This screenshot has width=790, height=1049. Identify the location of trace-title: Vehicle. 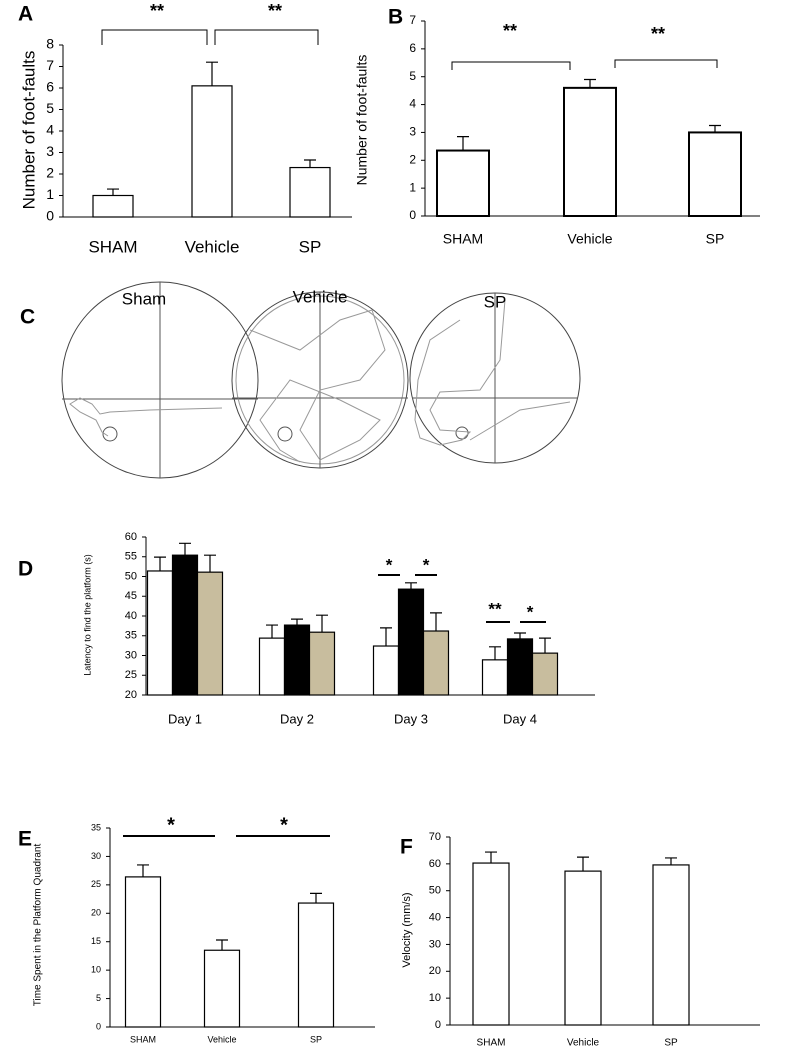
(320, 296).